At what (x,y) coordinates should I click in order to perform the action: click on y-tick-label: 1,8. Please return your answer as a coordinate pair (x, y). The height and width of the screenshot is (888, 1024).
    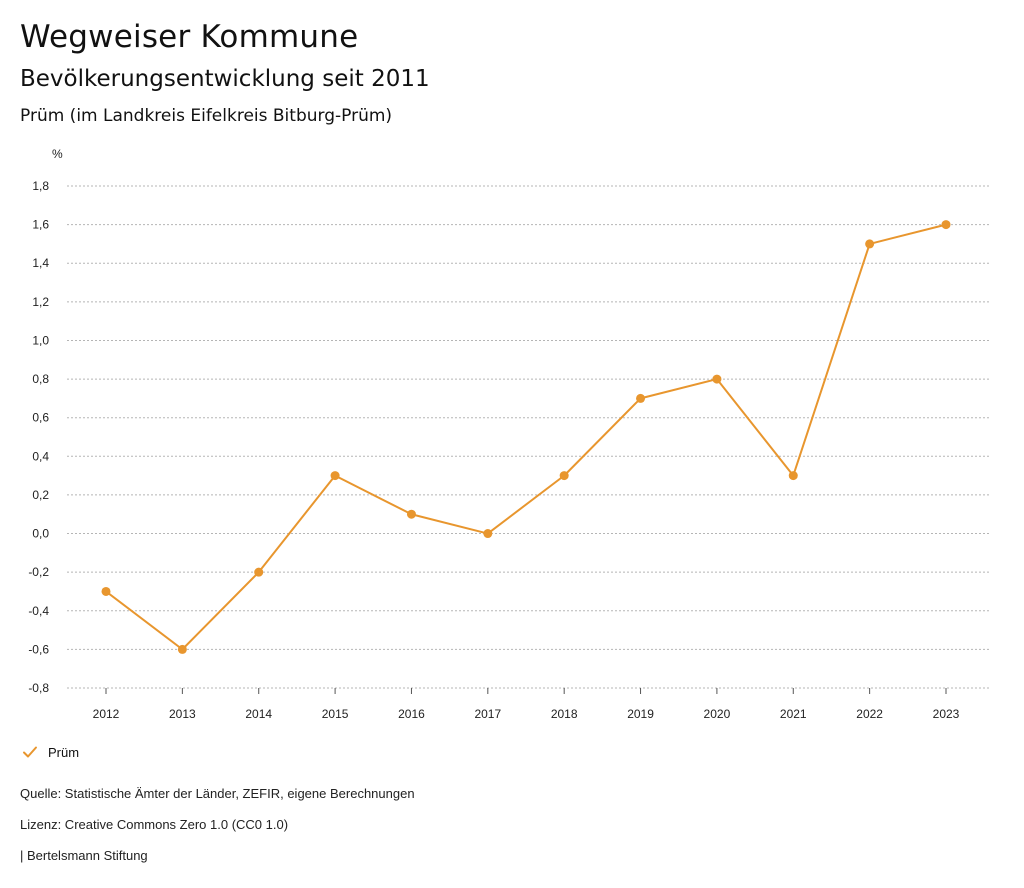
    Looking at the image, I should click on (40, 186).